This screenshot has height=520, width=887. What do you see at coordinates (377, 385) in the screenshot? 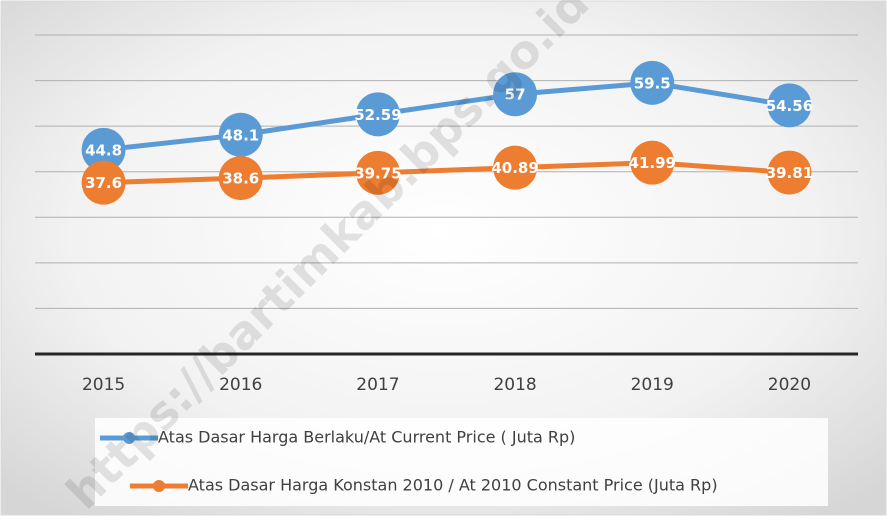
I see `x-tick-label: 2017` at bounding box center [377, 385].